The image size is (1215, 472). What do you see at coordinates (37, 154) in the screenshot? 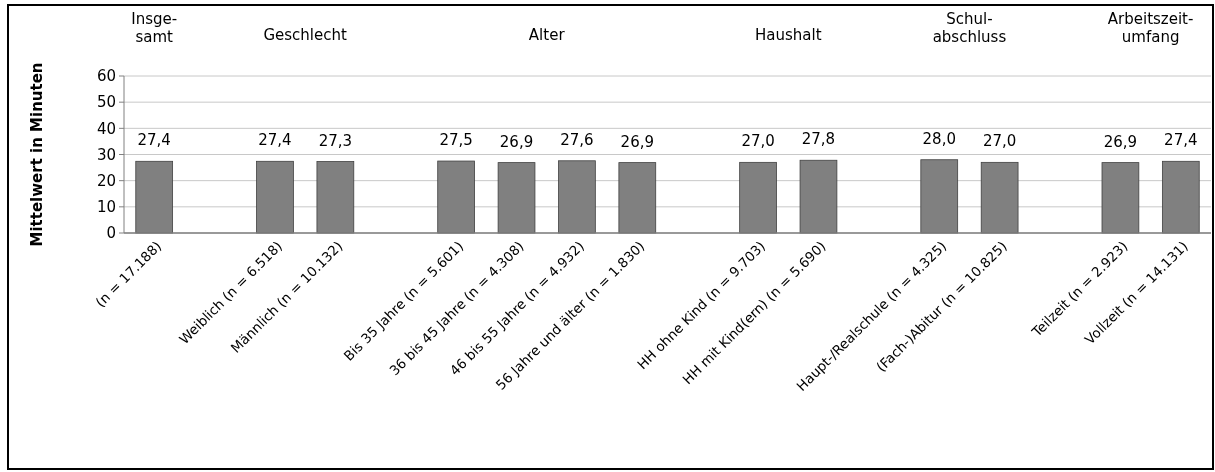
I see `y-axis-title: Mittelwert in Minuten` at bounding box center [37, 154].